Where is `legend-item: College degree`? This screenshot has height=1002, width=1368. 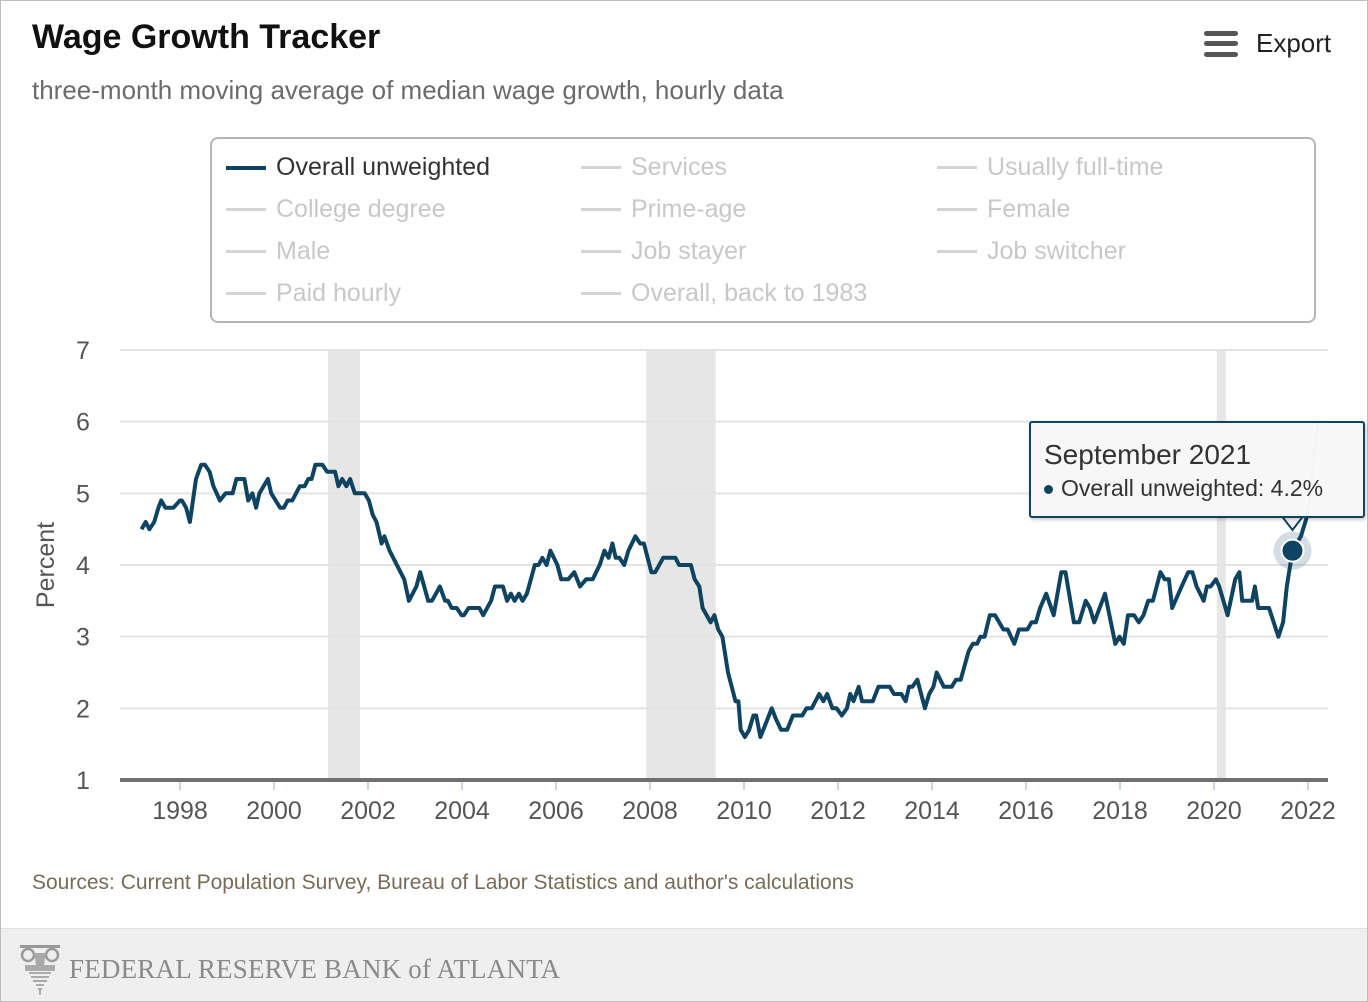 legend-item: College degree is located at coordinates (336, 209).